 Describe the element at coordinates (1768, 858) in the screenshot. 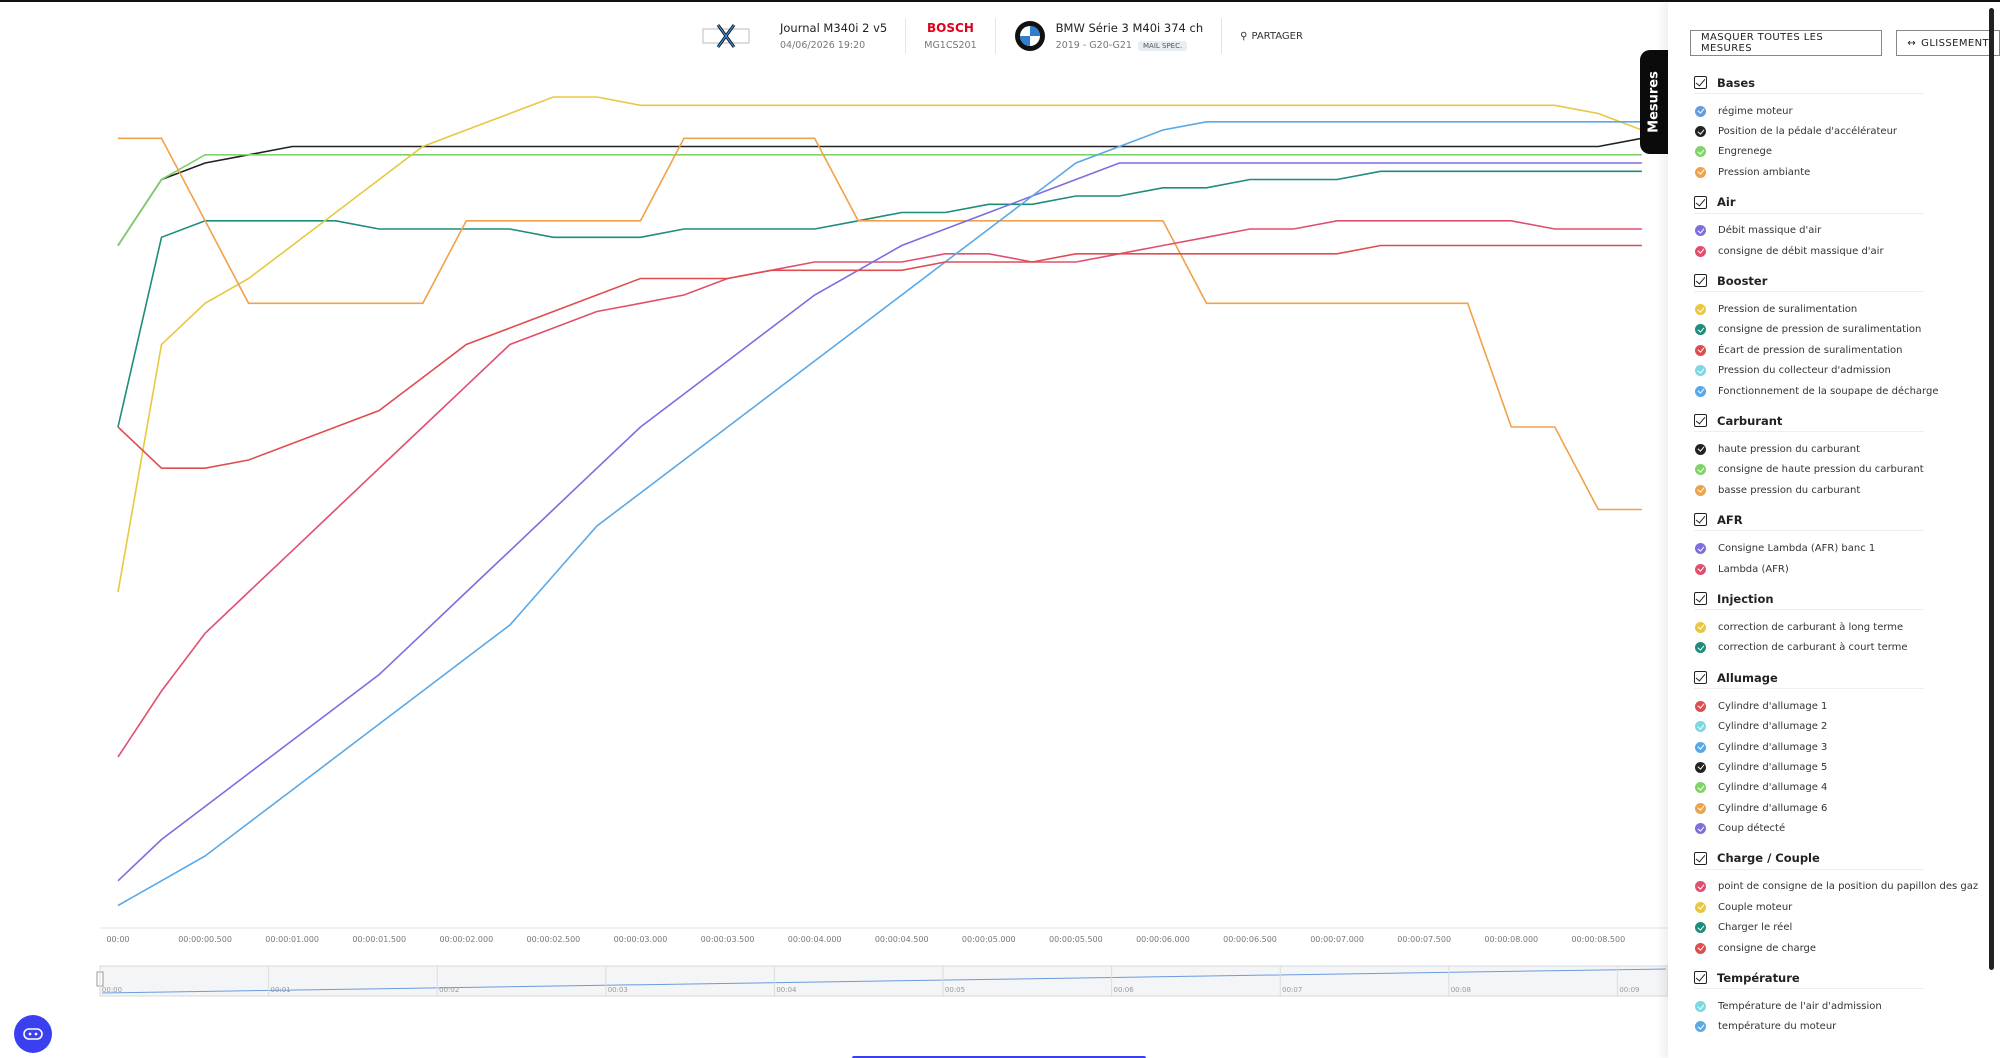

I see `measure-group-title: Charge / Couple` at that location.